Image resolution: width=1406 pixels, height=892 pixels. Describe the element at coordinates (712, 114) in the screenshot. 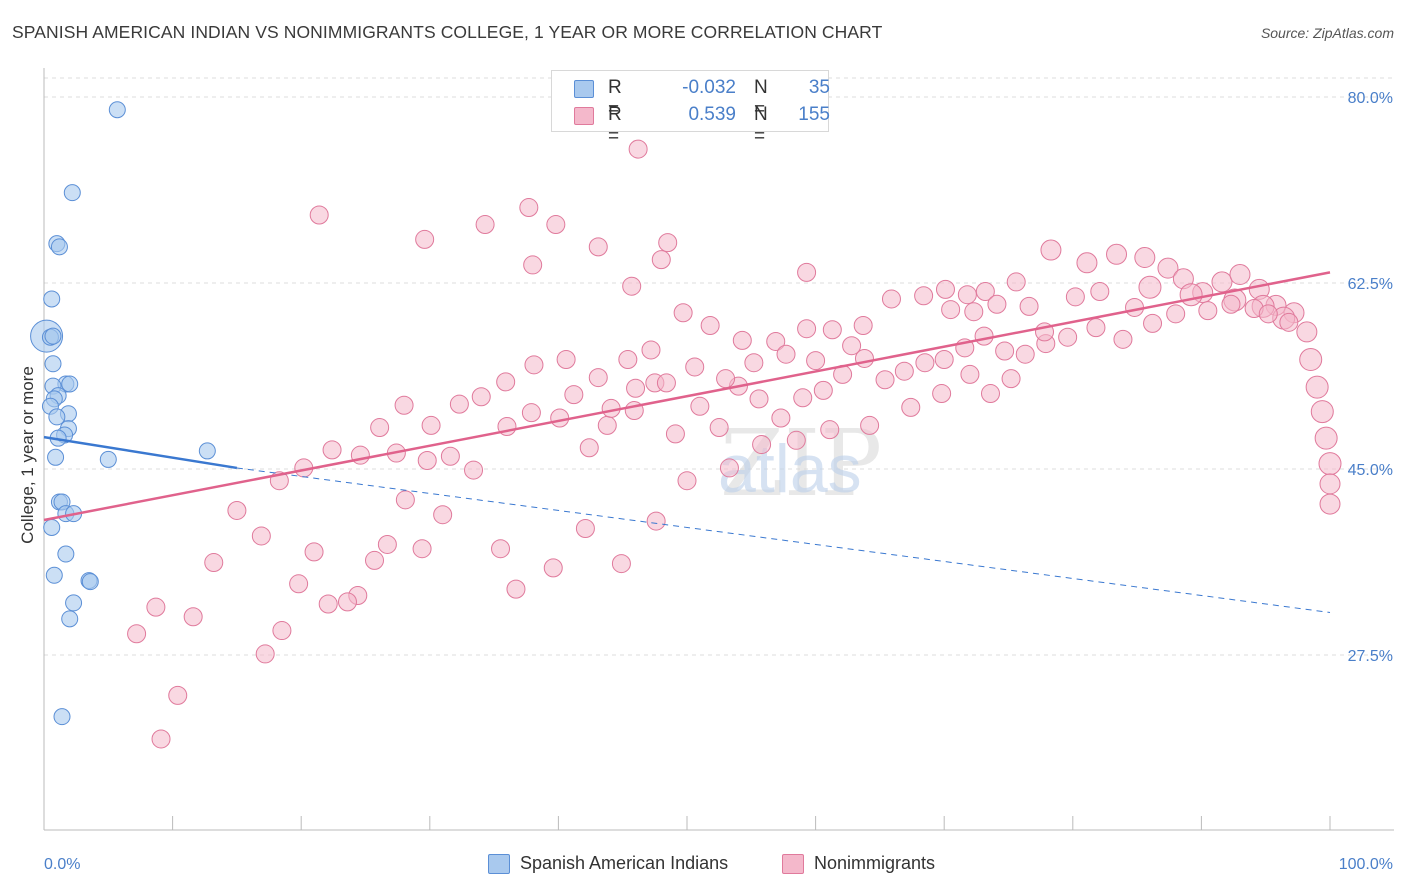

I see `r-value: 0.539` at that location.